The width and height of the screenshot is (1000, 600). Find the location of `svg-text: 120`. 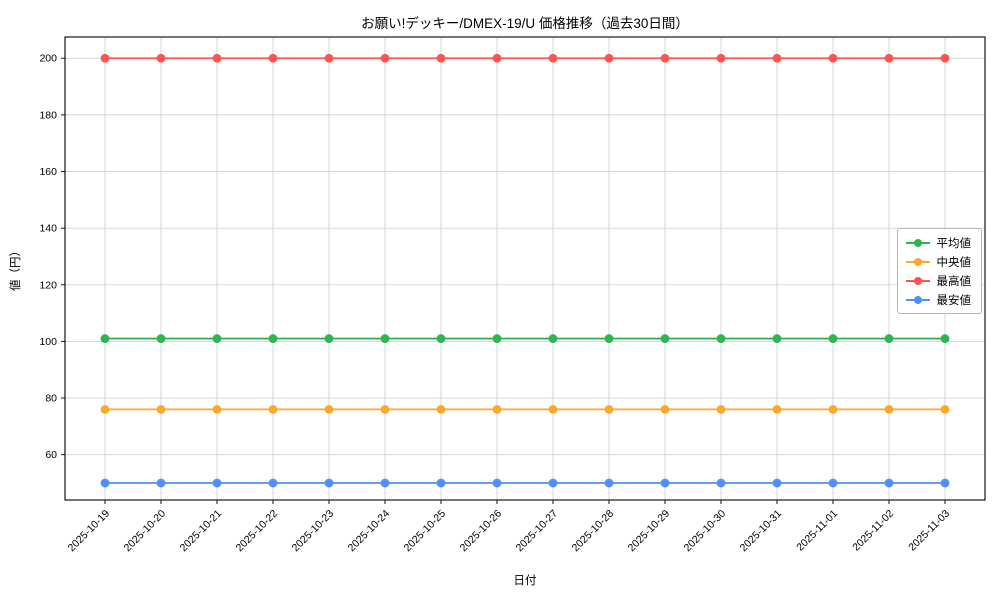

svg-text: 120 is located at coordinates (48, 285).